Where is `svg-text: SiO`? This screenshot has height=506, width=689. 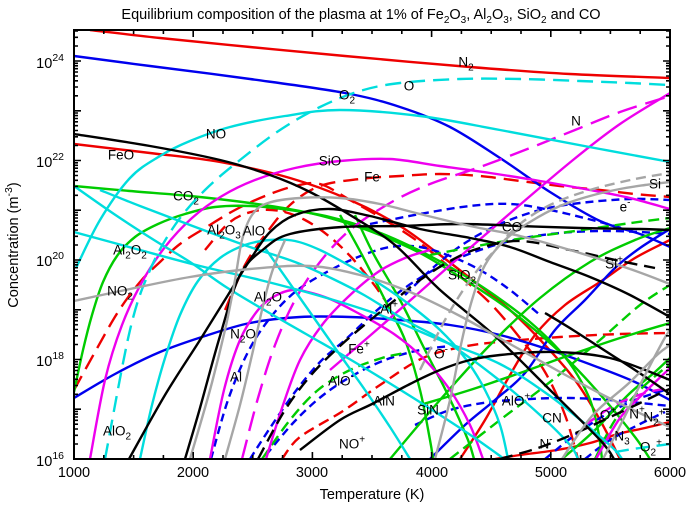
svg-text: SiO is located at coordinates (330, 161).